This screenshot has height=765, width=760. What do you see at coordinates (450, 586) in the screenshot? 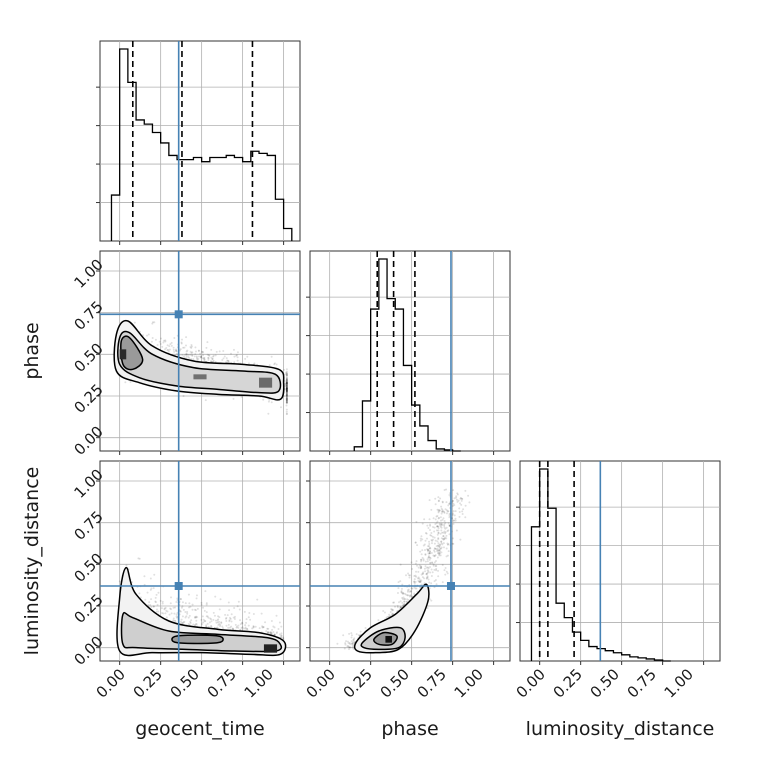
I see `truth-marker` at bounding box center [450, 586].